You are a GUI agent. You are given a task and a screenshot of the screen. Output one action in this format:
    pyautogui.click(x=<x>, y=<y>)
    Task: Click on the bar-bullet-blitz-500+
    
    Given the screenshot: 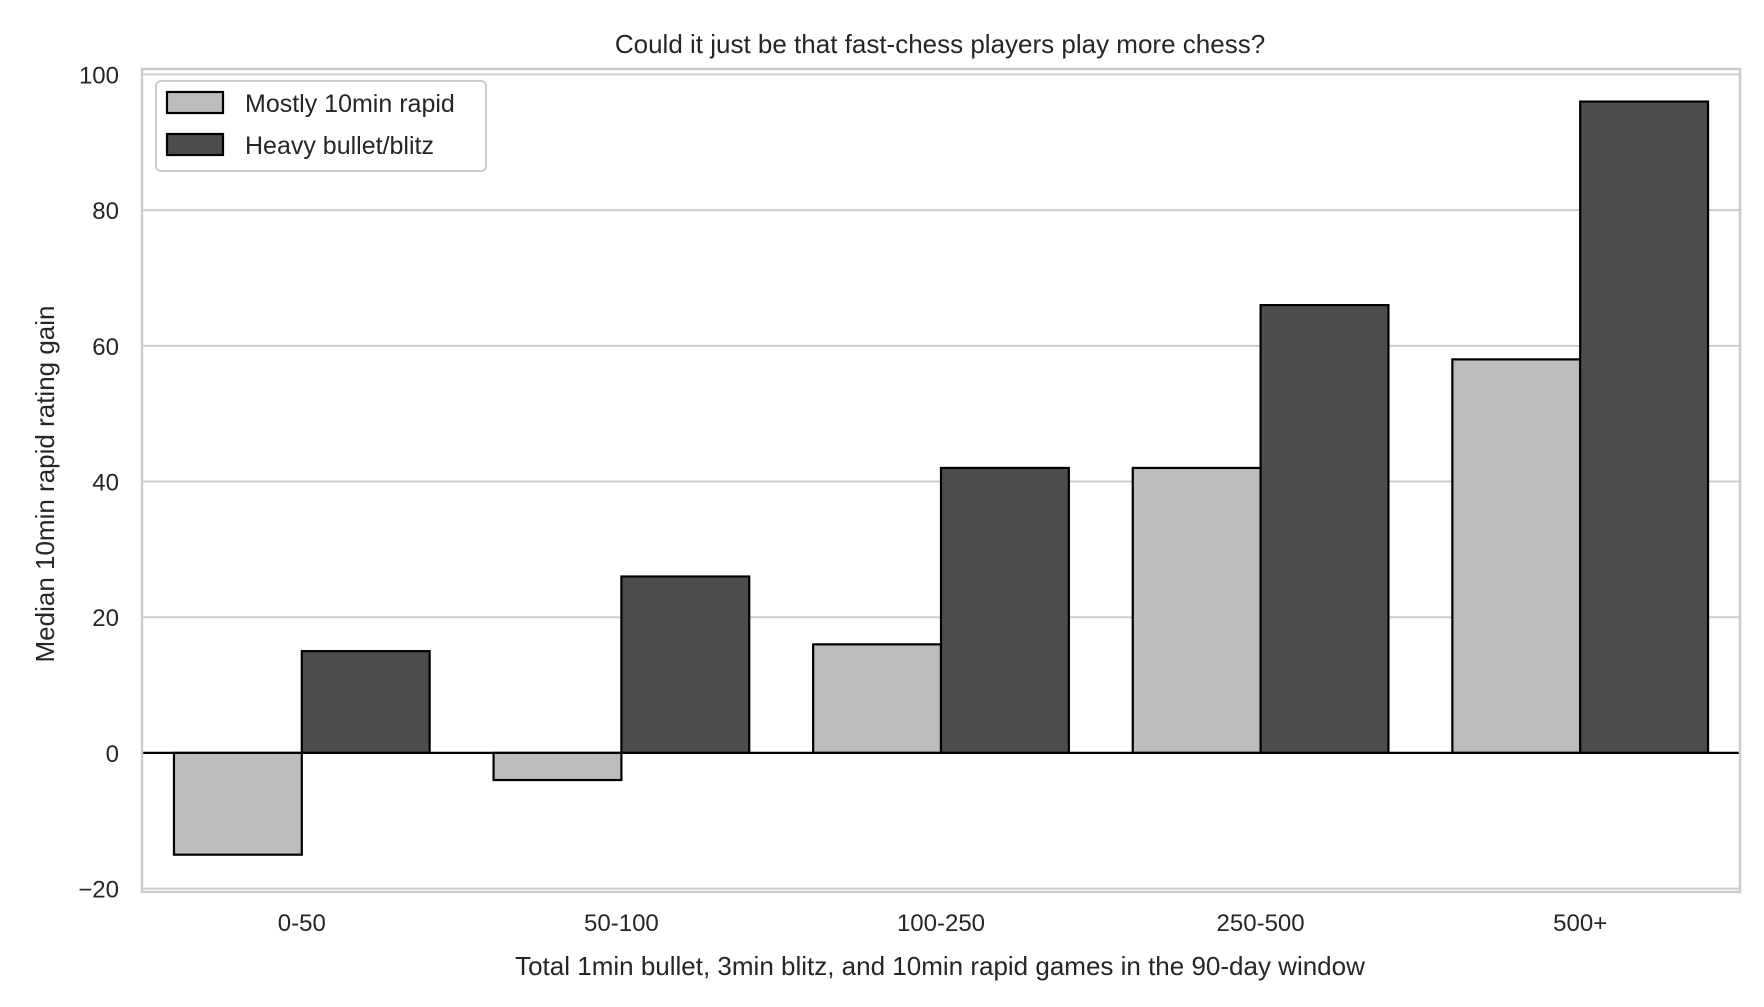 What is the action you would take?
    pyautogui.click(x=1644, y=427)
    